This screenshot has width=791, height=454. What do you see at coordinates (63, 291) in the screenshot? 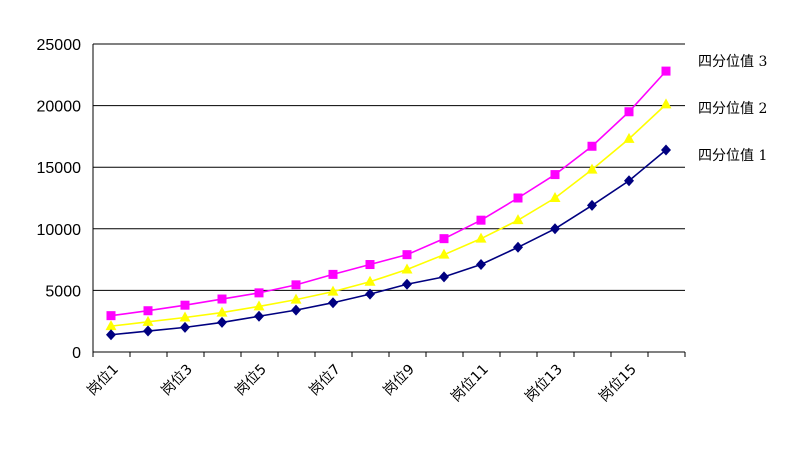
I see `y-tick-label: 5000` at bounding box center [63, 291].